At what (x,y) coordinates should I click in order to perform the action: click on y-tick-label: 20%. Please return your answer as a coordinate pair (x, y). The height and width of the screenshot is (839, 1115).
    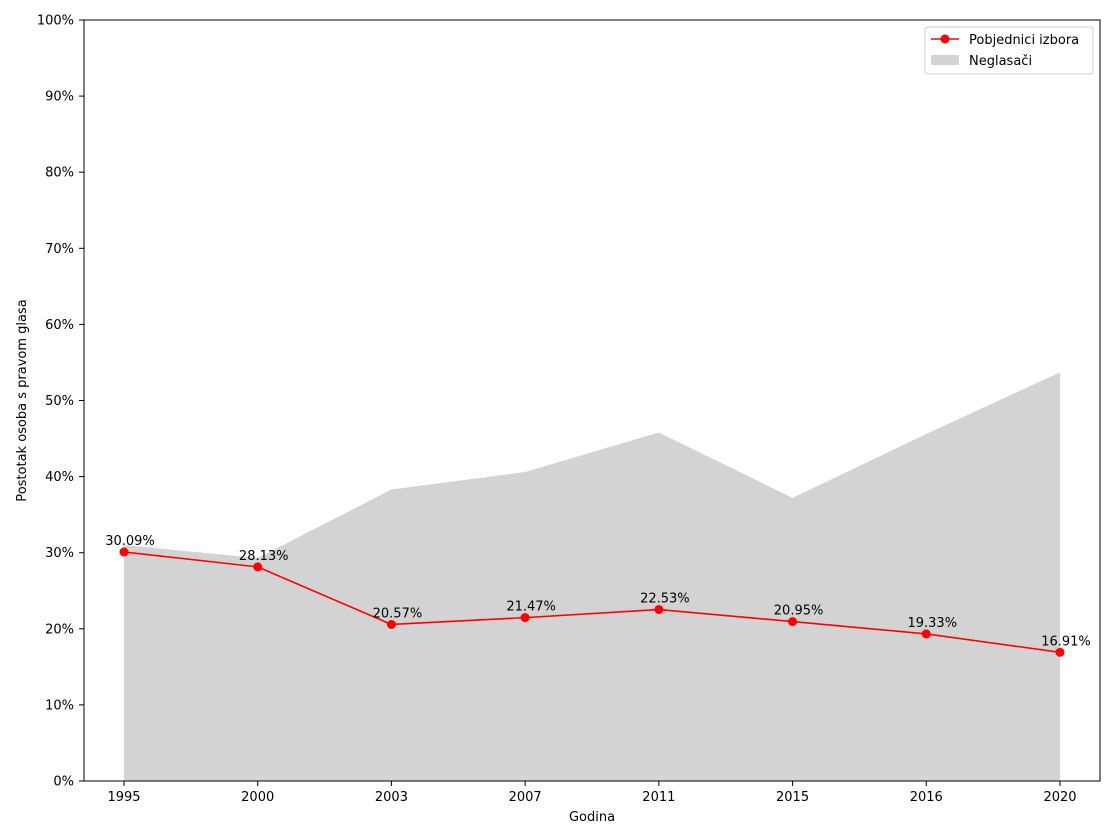
    Looking at the image, I should click on (59, 629).